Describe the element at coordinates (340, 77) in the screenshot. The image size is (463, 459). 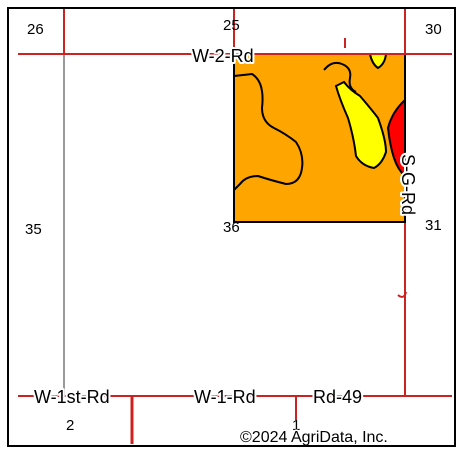
I see `soil-boundary-north` at that location.